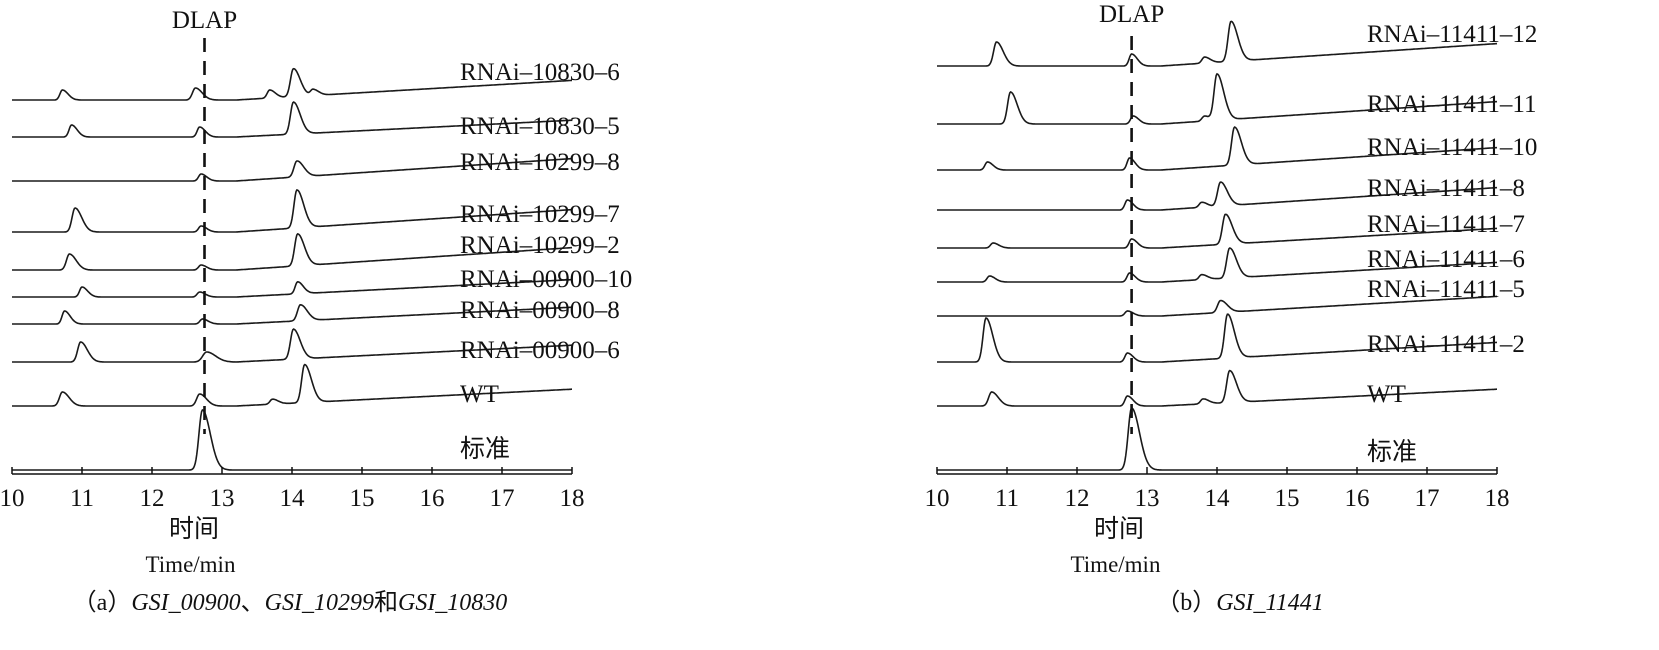 This screenshot has height=650, width=1659. Describe the element at coordinates (194, 529) in the screenshot. I see `panel-a-xlabel-cn: 时间` at that location.